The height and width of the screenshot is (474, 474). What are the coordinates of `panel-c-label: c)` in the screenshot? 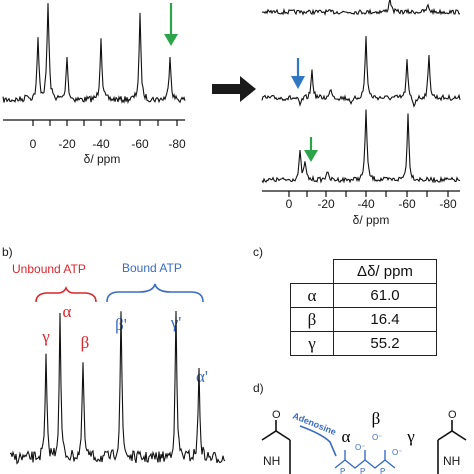 It's located at (258, 252).